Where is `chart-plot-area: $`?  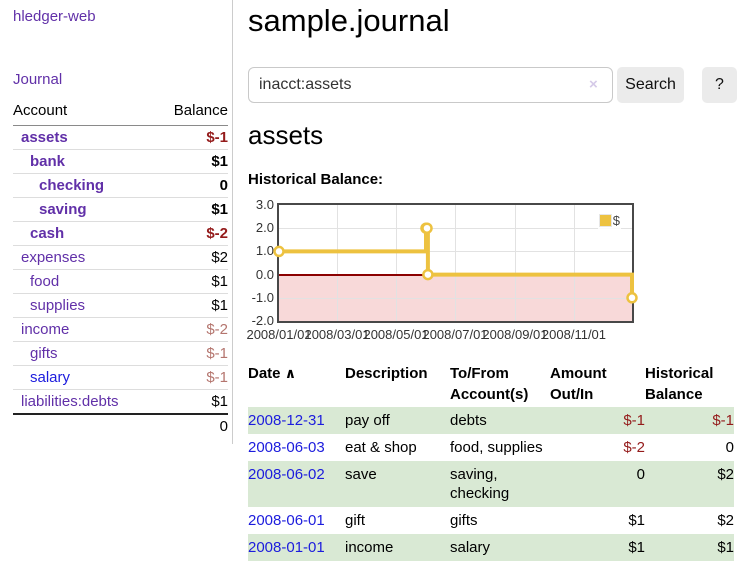
chart-plot-area: $ is located at coordinates (455, 263).